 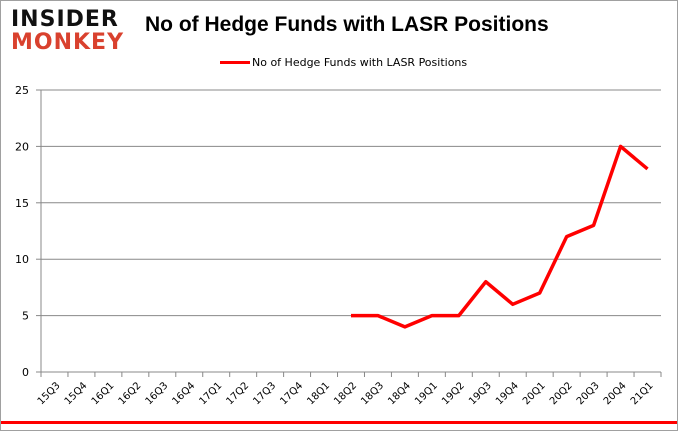 What do you see at coordinates (130, 393) in the screenshot?
I see `x-tick-label: 16Q2` at bounding box center [130, 393].